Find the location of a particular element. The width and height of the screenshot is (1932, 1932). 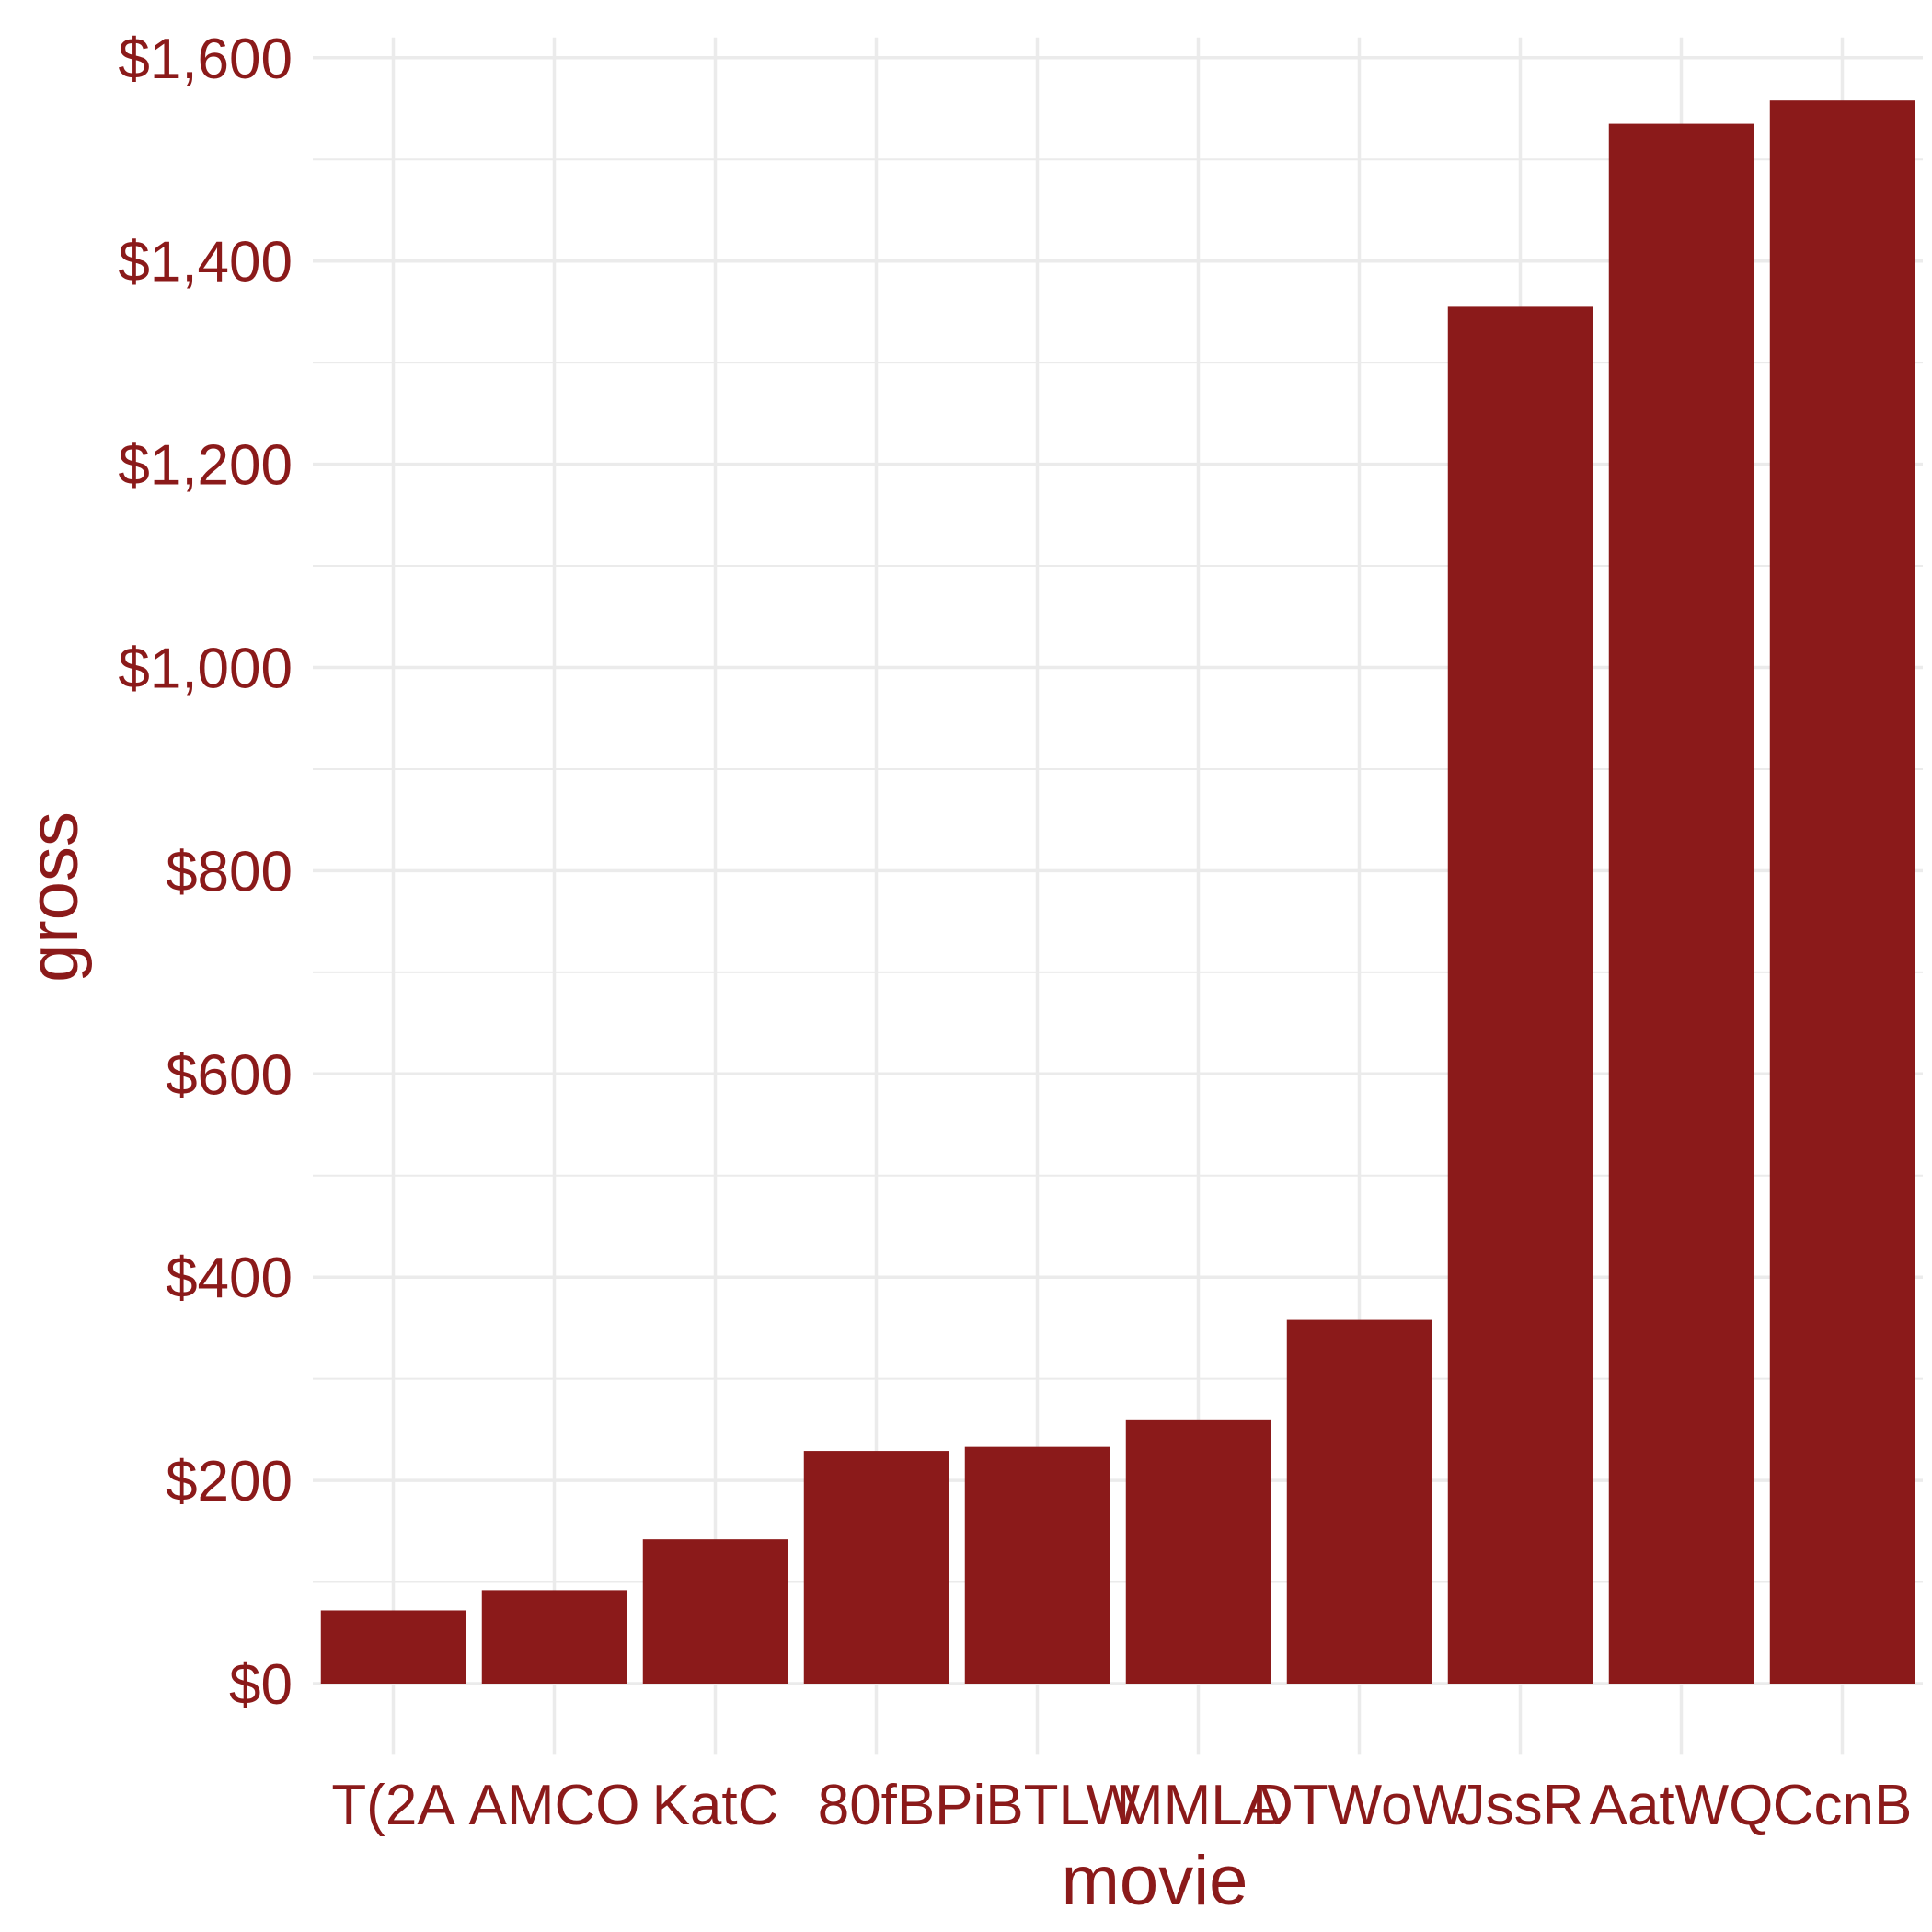

y-tick-label: $1,600 is located at coordinates (205, 59).